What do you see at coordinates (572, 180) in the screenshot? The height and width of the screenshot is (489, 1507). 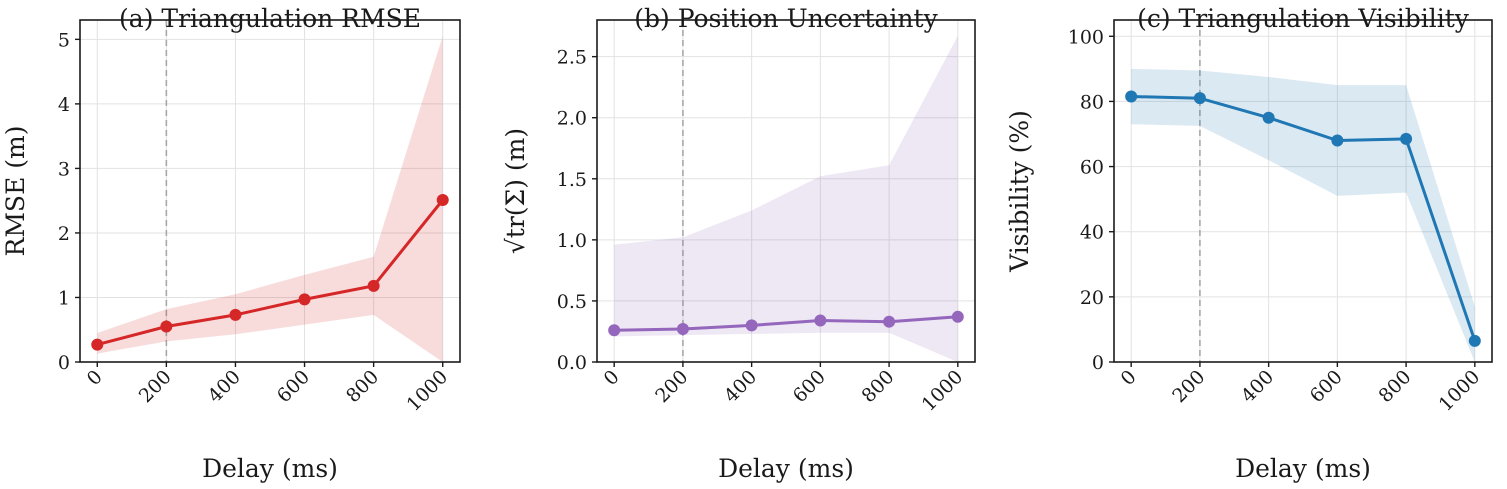 I see `y-tick-label: 1.5` at bounding box center [572, 180].